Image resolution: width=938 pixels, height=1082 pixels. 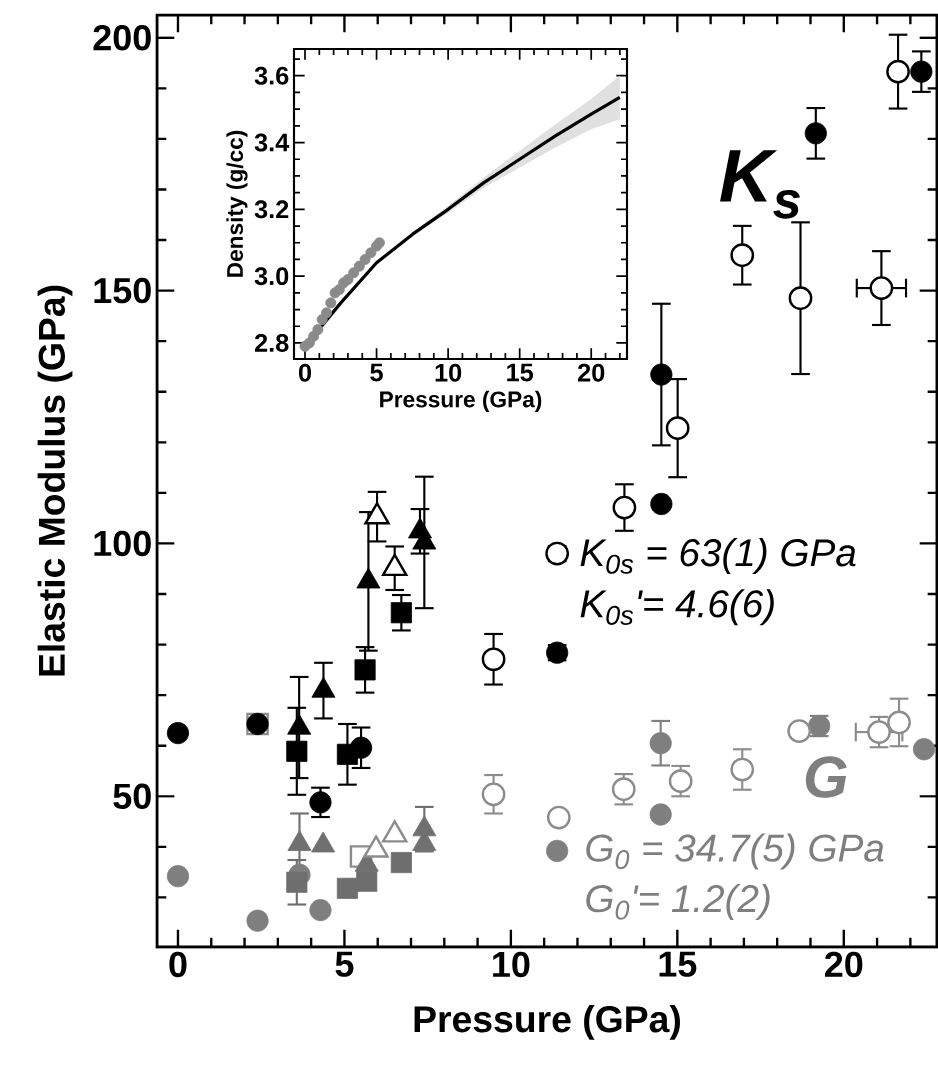 I want to click on annotation: K$_{0s}$'= 4.6(6), so click(x=677, y=607).